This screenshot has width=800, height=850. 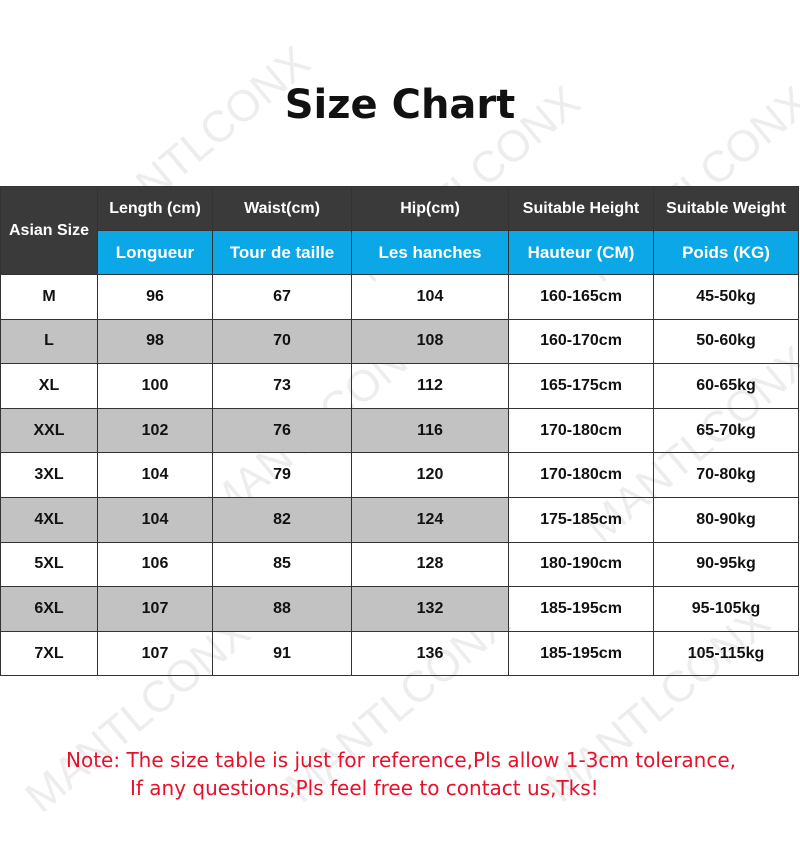 What do you see at coordinates (581, 252) in the screenshot?
I see `header-hauteur: Hauteur (CM)` at bounding box center [581, 252].